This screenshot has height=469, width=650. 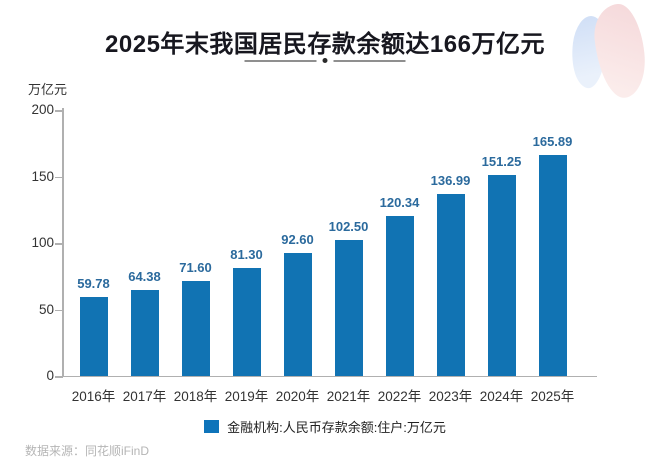 What do you see at coordinates (552, 142) in the screenshot?
I see `bar-value-label: 165.89` at bounding box center [552, 142].